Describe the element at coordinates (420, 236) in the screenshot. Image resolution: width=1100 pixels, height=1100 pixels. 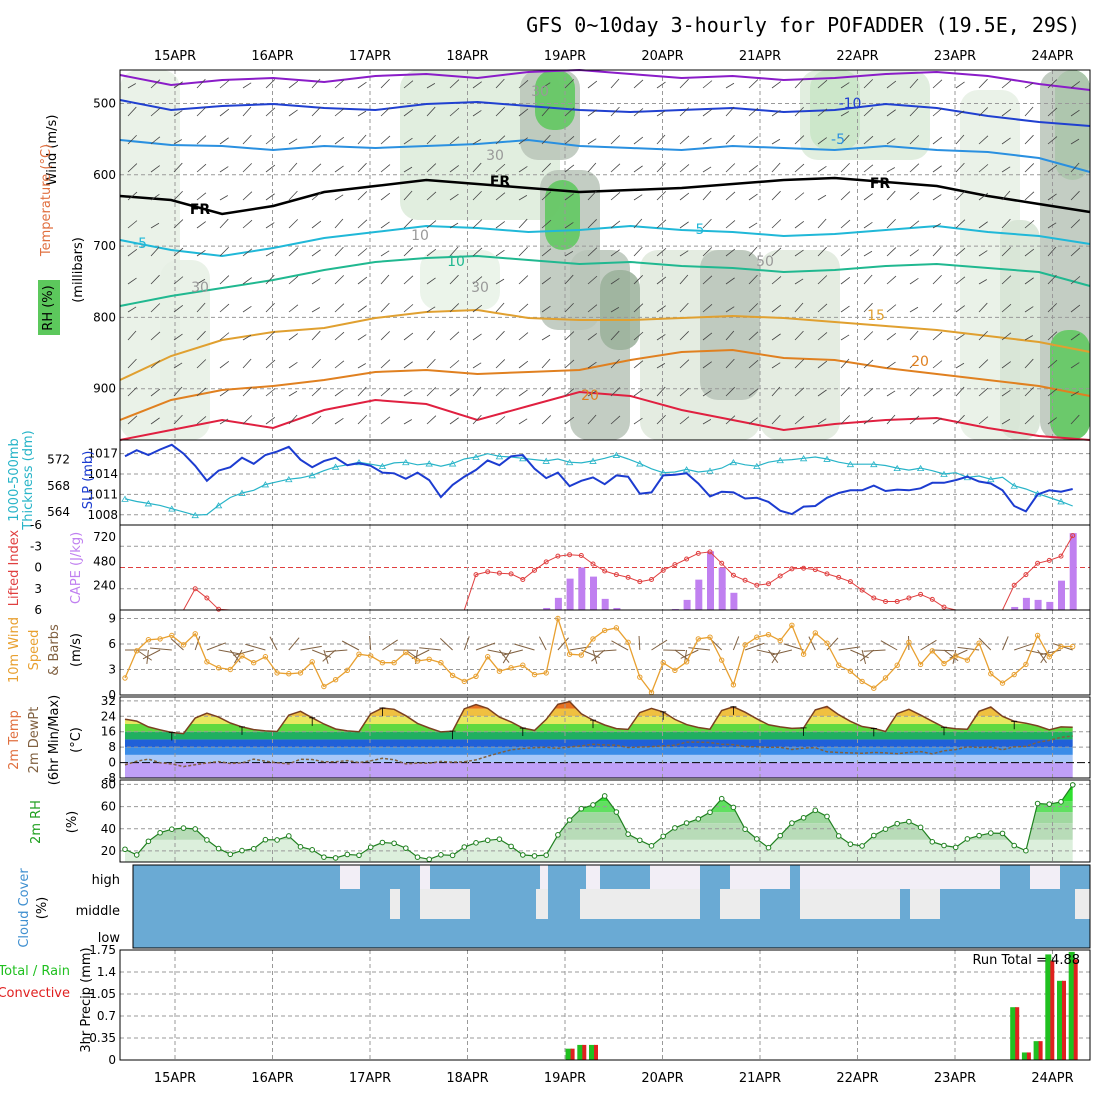
I see `contour-label: 10` at that location.